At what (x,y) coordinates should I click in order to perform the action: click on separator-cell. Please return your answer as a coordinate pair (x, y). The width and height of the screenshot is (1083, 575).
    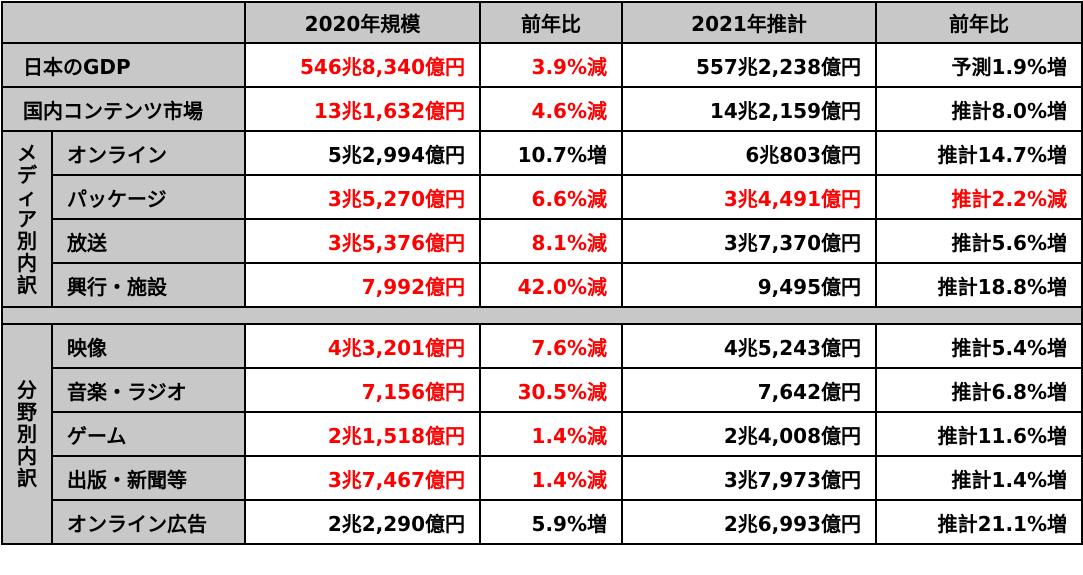
    Looking at the image, I should click on (542, 315).